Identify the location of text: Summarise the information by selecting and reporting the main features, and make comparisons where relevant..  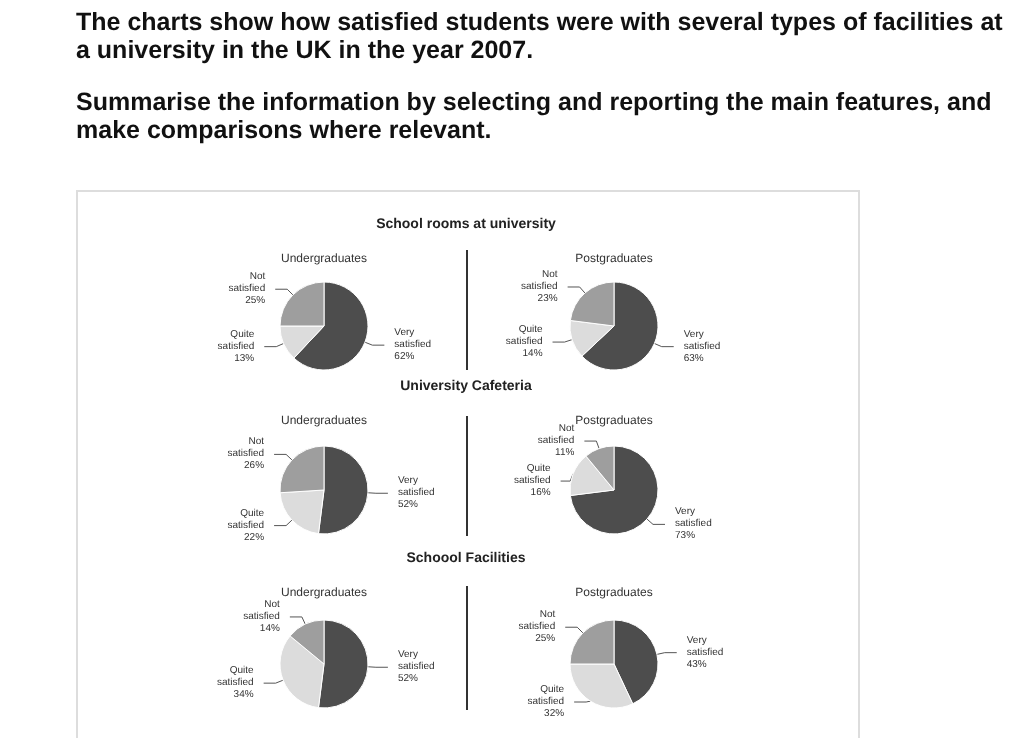
(535, 116).